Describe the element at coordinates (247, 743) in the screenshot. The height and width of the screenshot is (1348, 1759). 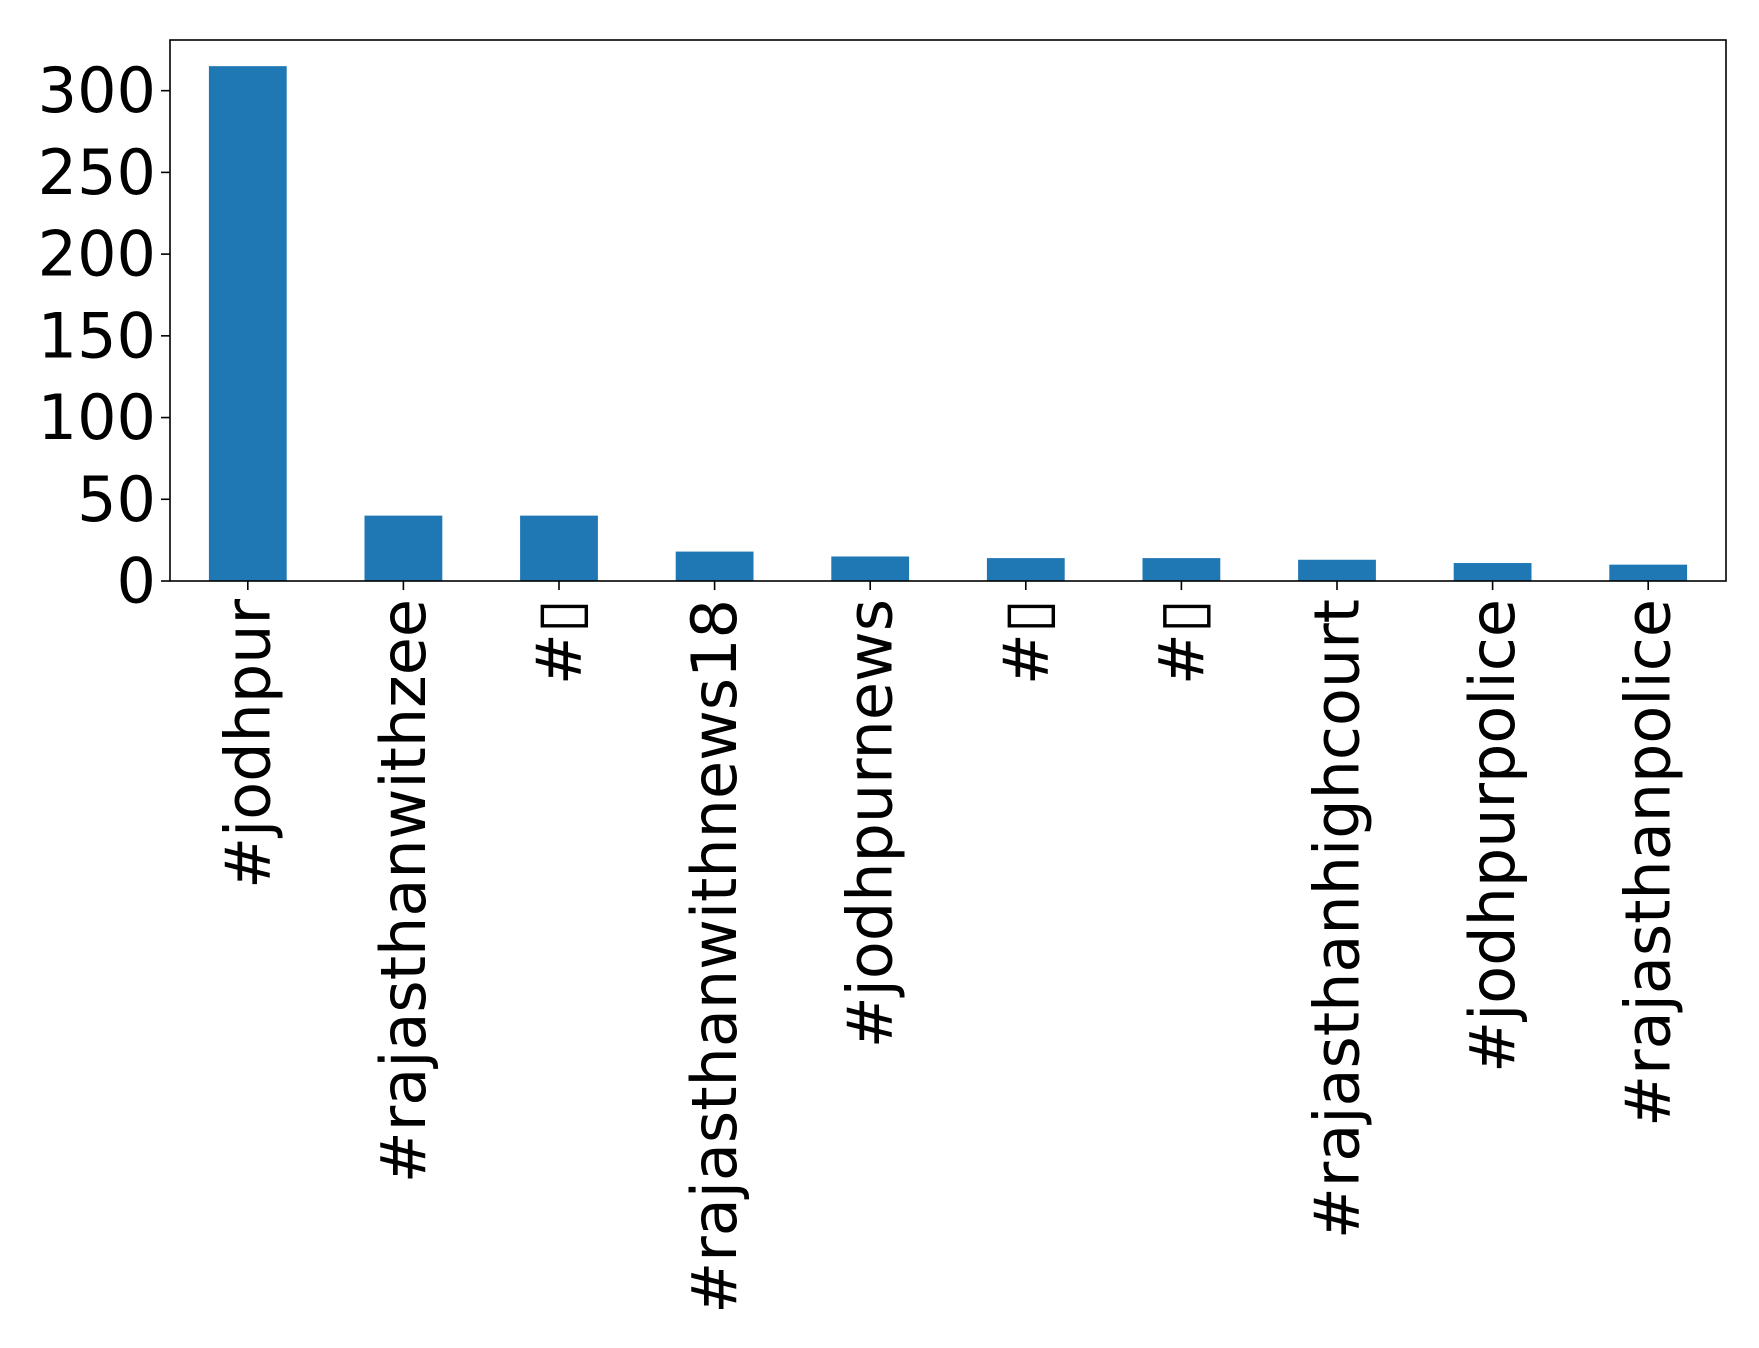
I see `x-tick-label: #jodhpur` at that location.